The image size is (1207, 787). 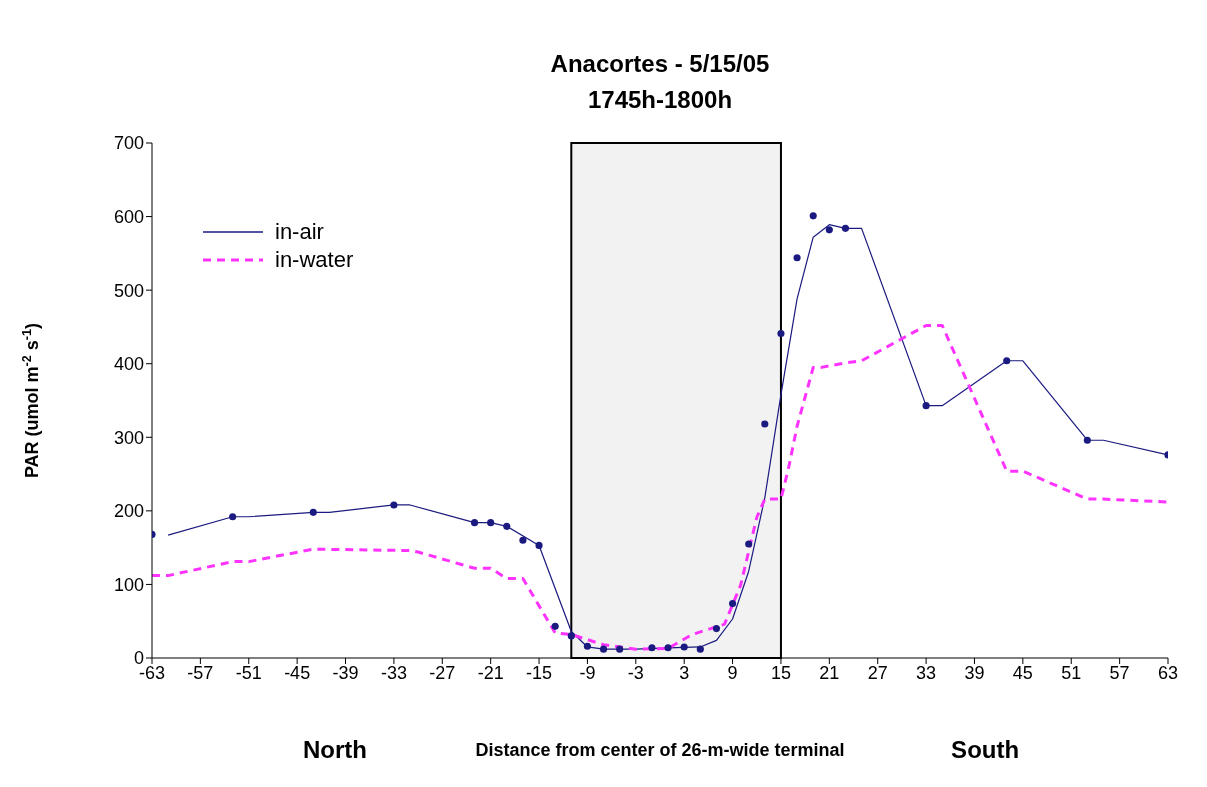 I want to click on x-tick-label: 63, so click(x=1168, y=672).